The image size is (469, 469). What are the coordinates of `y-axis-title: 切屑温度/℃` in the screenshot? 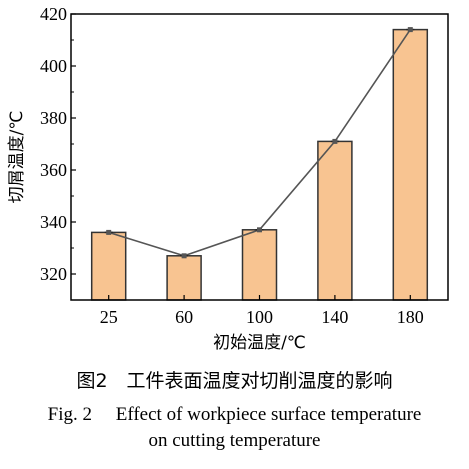 It's located at (17, 157).